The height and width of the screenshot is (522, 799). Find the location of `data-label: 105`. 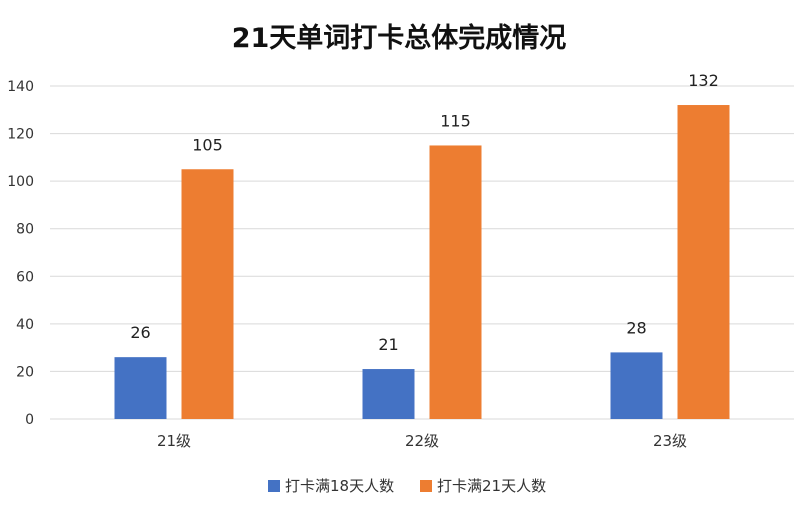

data-label: 105 is located at coordinates (207, 144).